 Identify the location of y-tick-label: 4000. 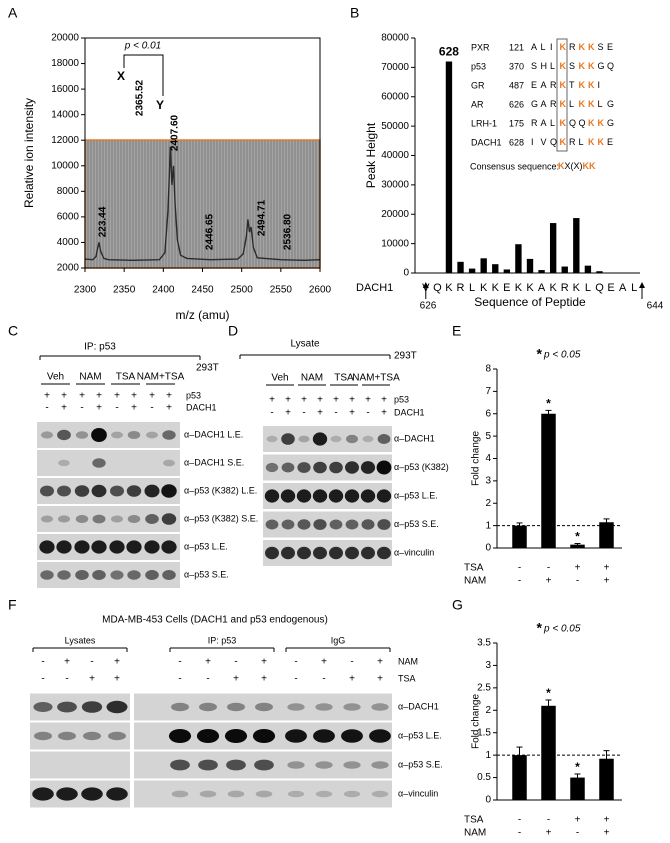
(68, 242).